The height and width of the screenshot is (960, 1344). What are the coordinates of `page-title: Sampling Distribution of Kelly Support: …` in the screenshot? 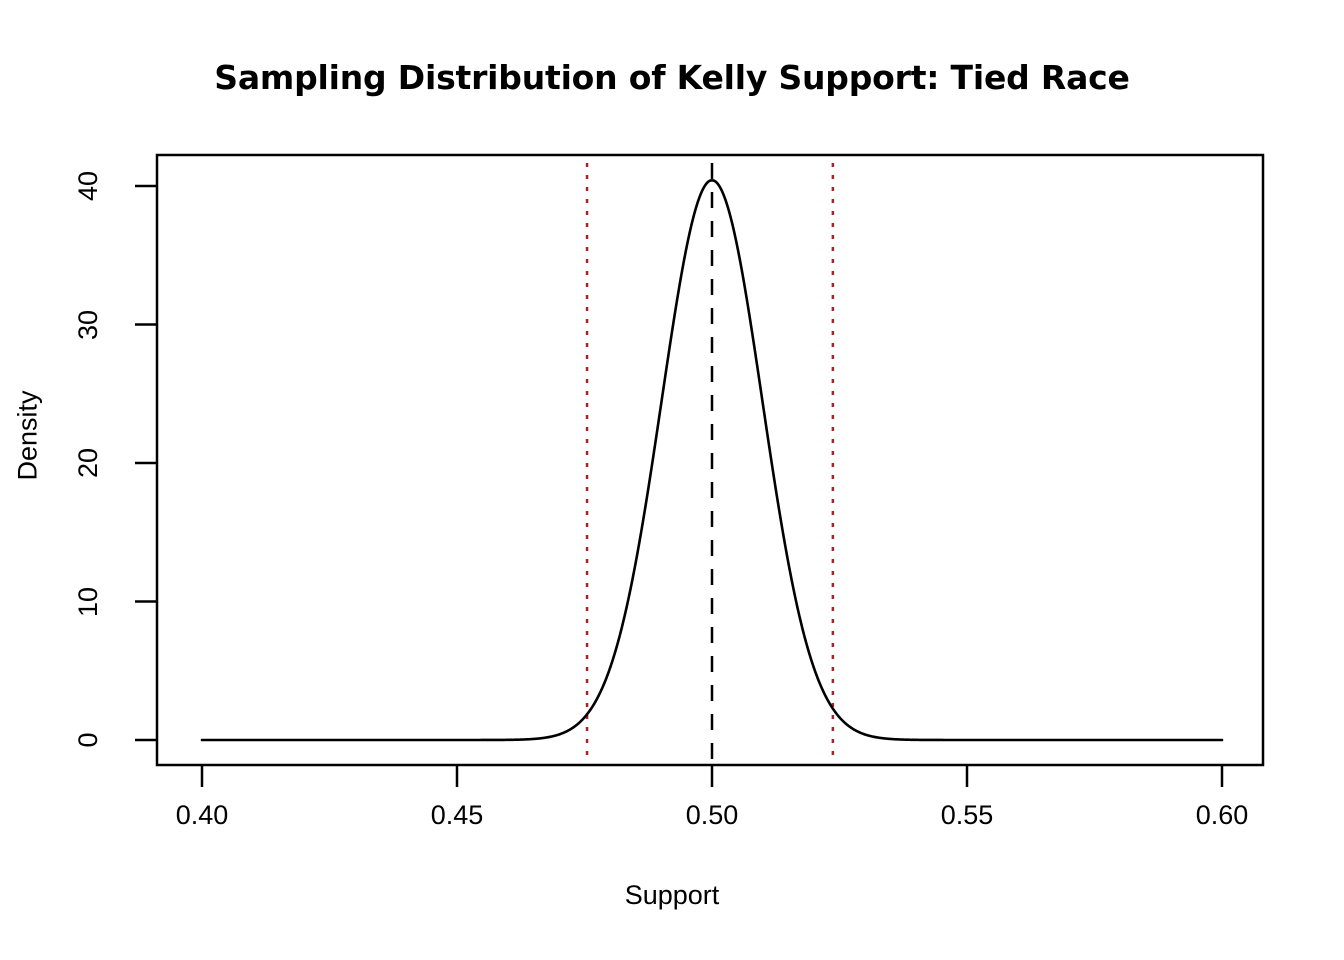 It's located at (672, 77).